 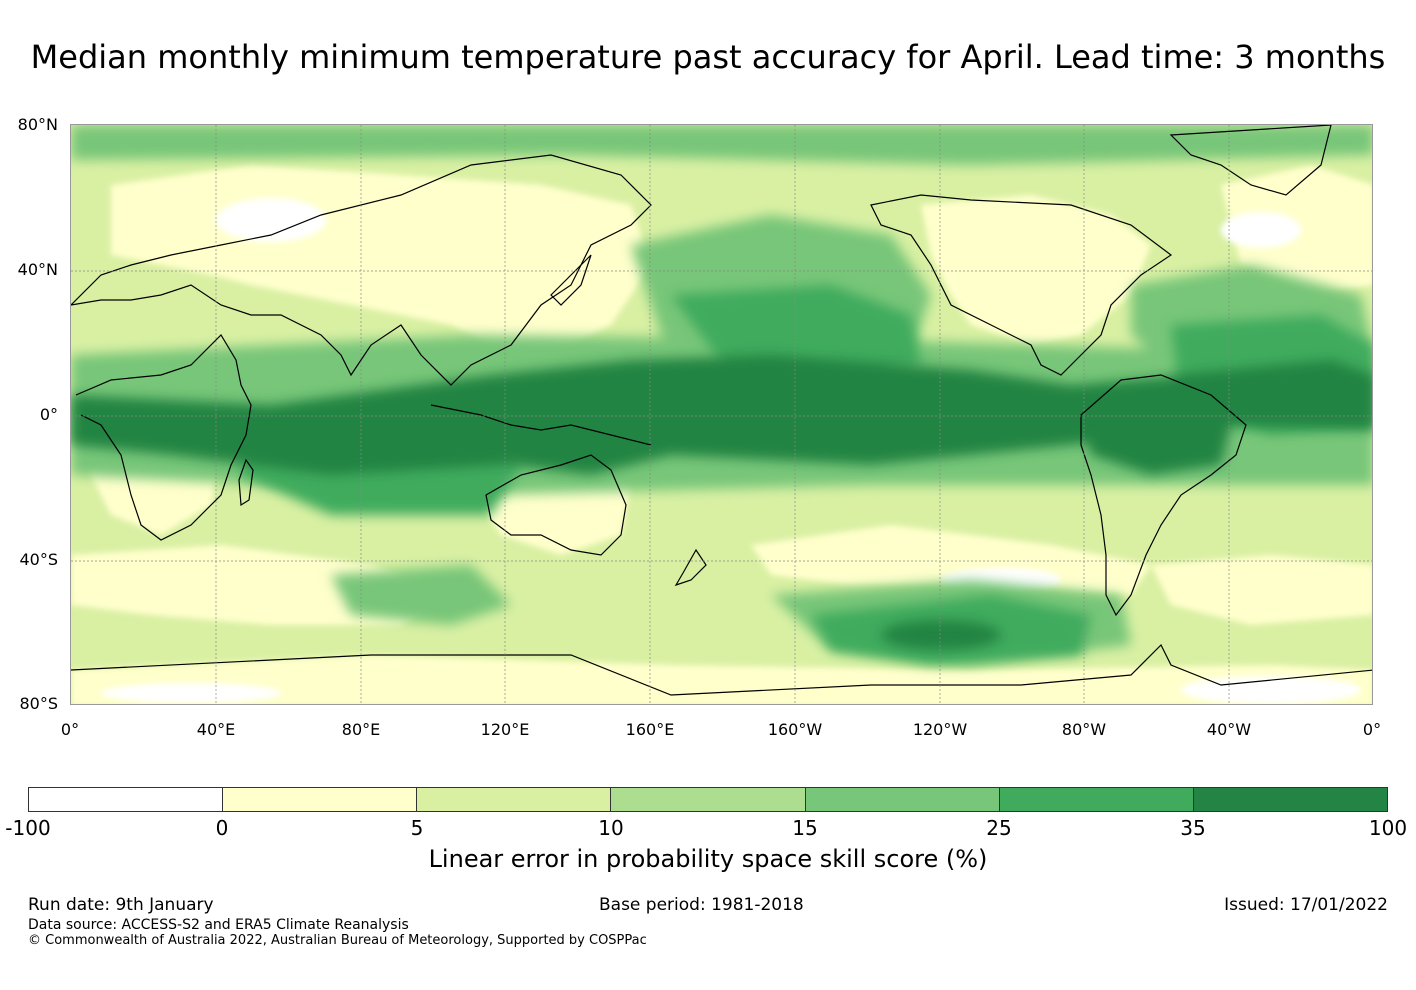 What do you see at coordinates (541, 425) in the screenshot?
I see `coast-indonesia` at bounding box center [541, 425].